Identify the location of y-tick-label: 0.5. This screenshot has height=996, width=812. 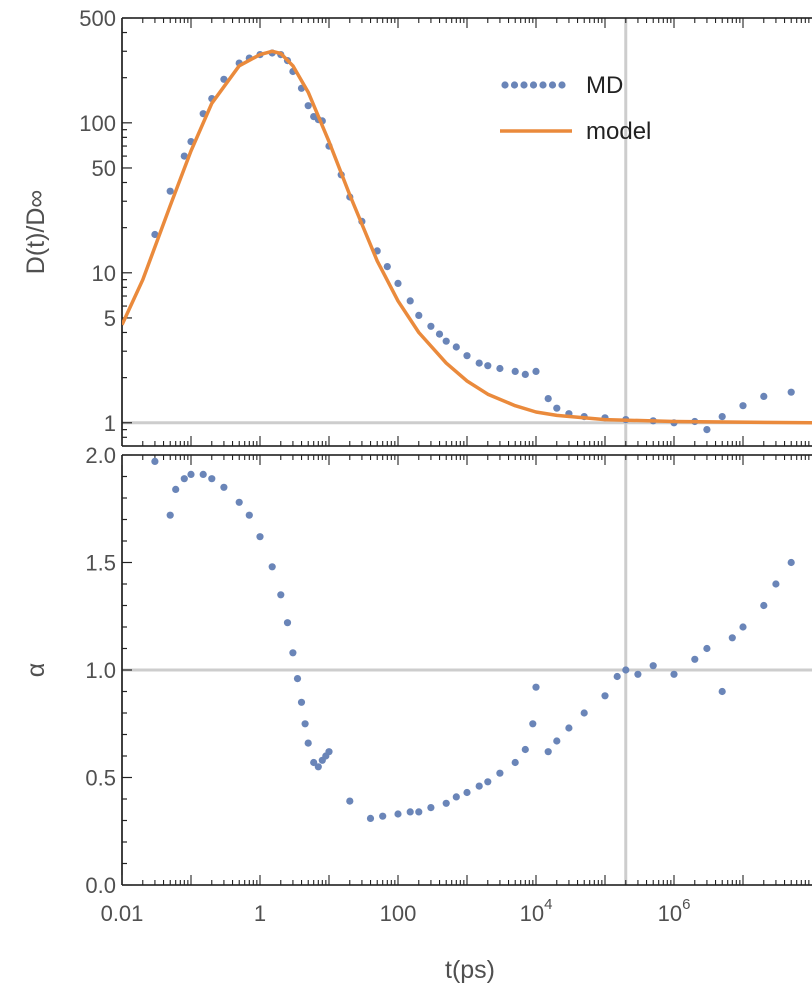
(100, 778).